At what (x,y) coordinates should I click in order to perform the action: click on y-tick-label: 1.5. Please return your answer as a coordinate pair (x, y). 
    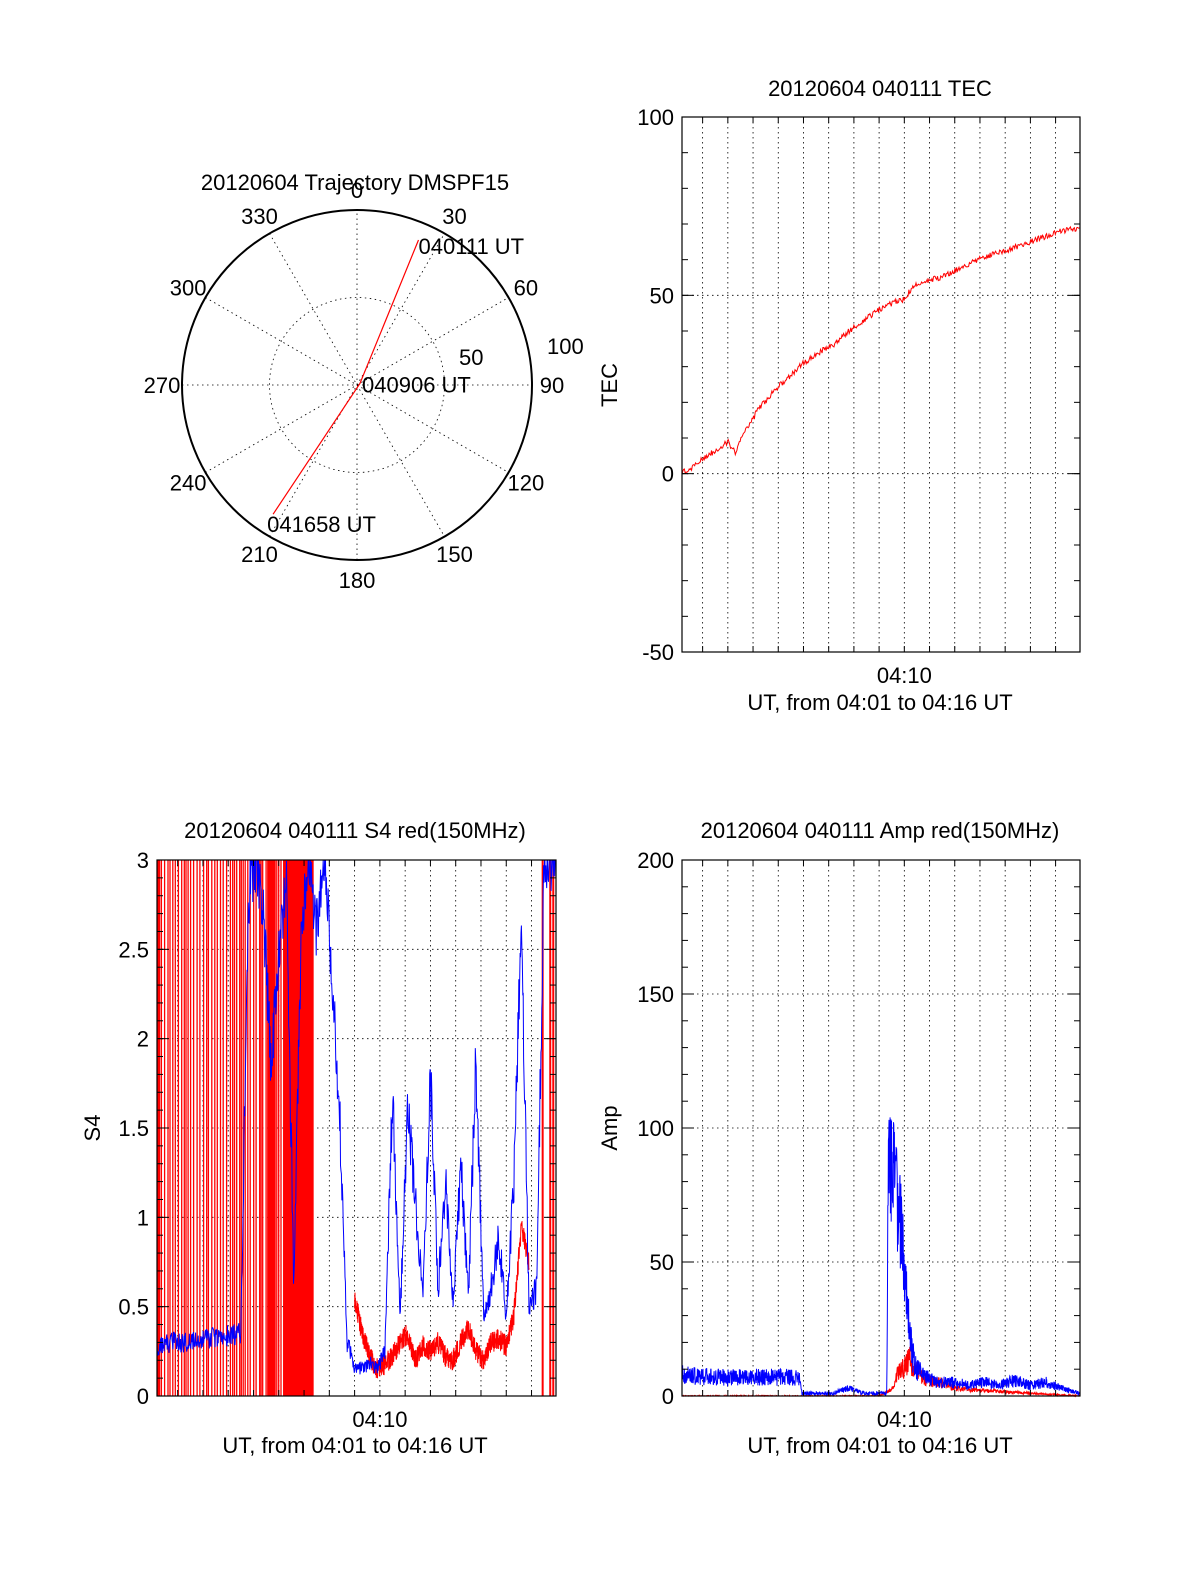
    Looking at the image, I should click on (133, 1128).